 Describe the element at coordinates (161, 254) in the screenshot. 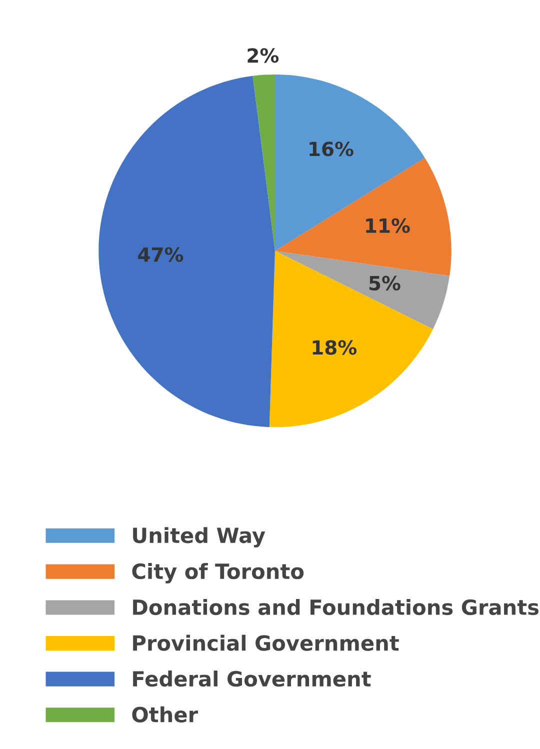

I see `data-label: 47%` at that location.